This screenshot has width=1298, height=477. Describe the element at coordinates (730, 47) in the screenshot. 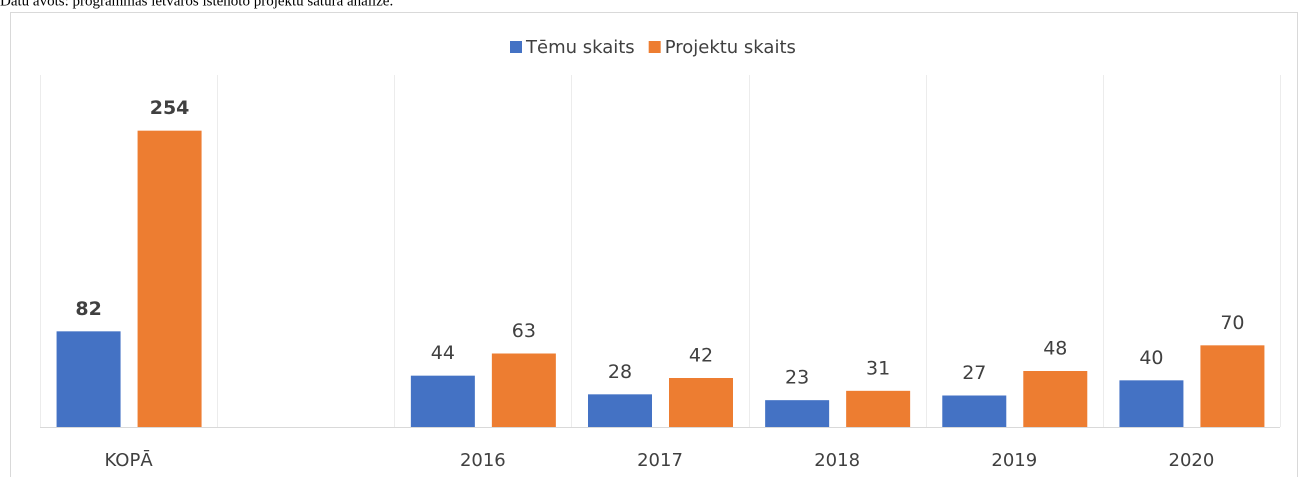

I see `legend-label: Projektu skaits` at that location.